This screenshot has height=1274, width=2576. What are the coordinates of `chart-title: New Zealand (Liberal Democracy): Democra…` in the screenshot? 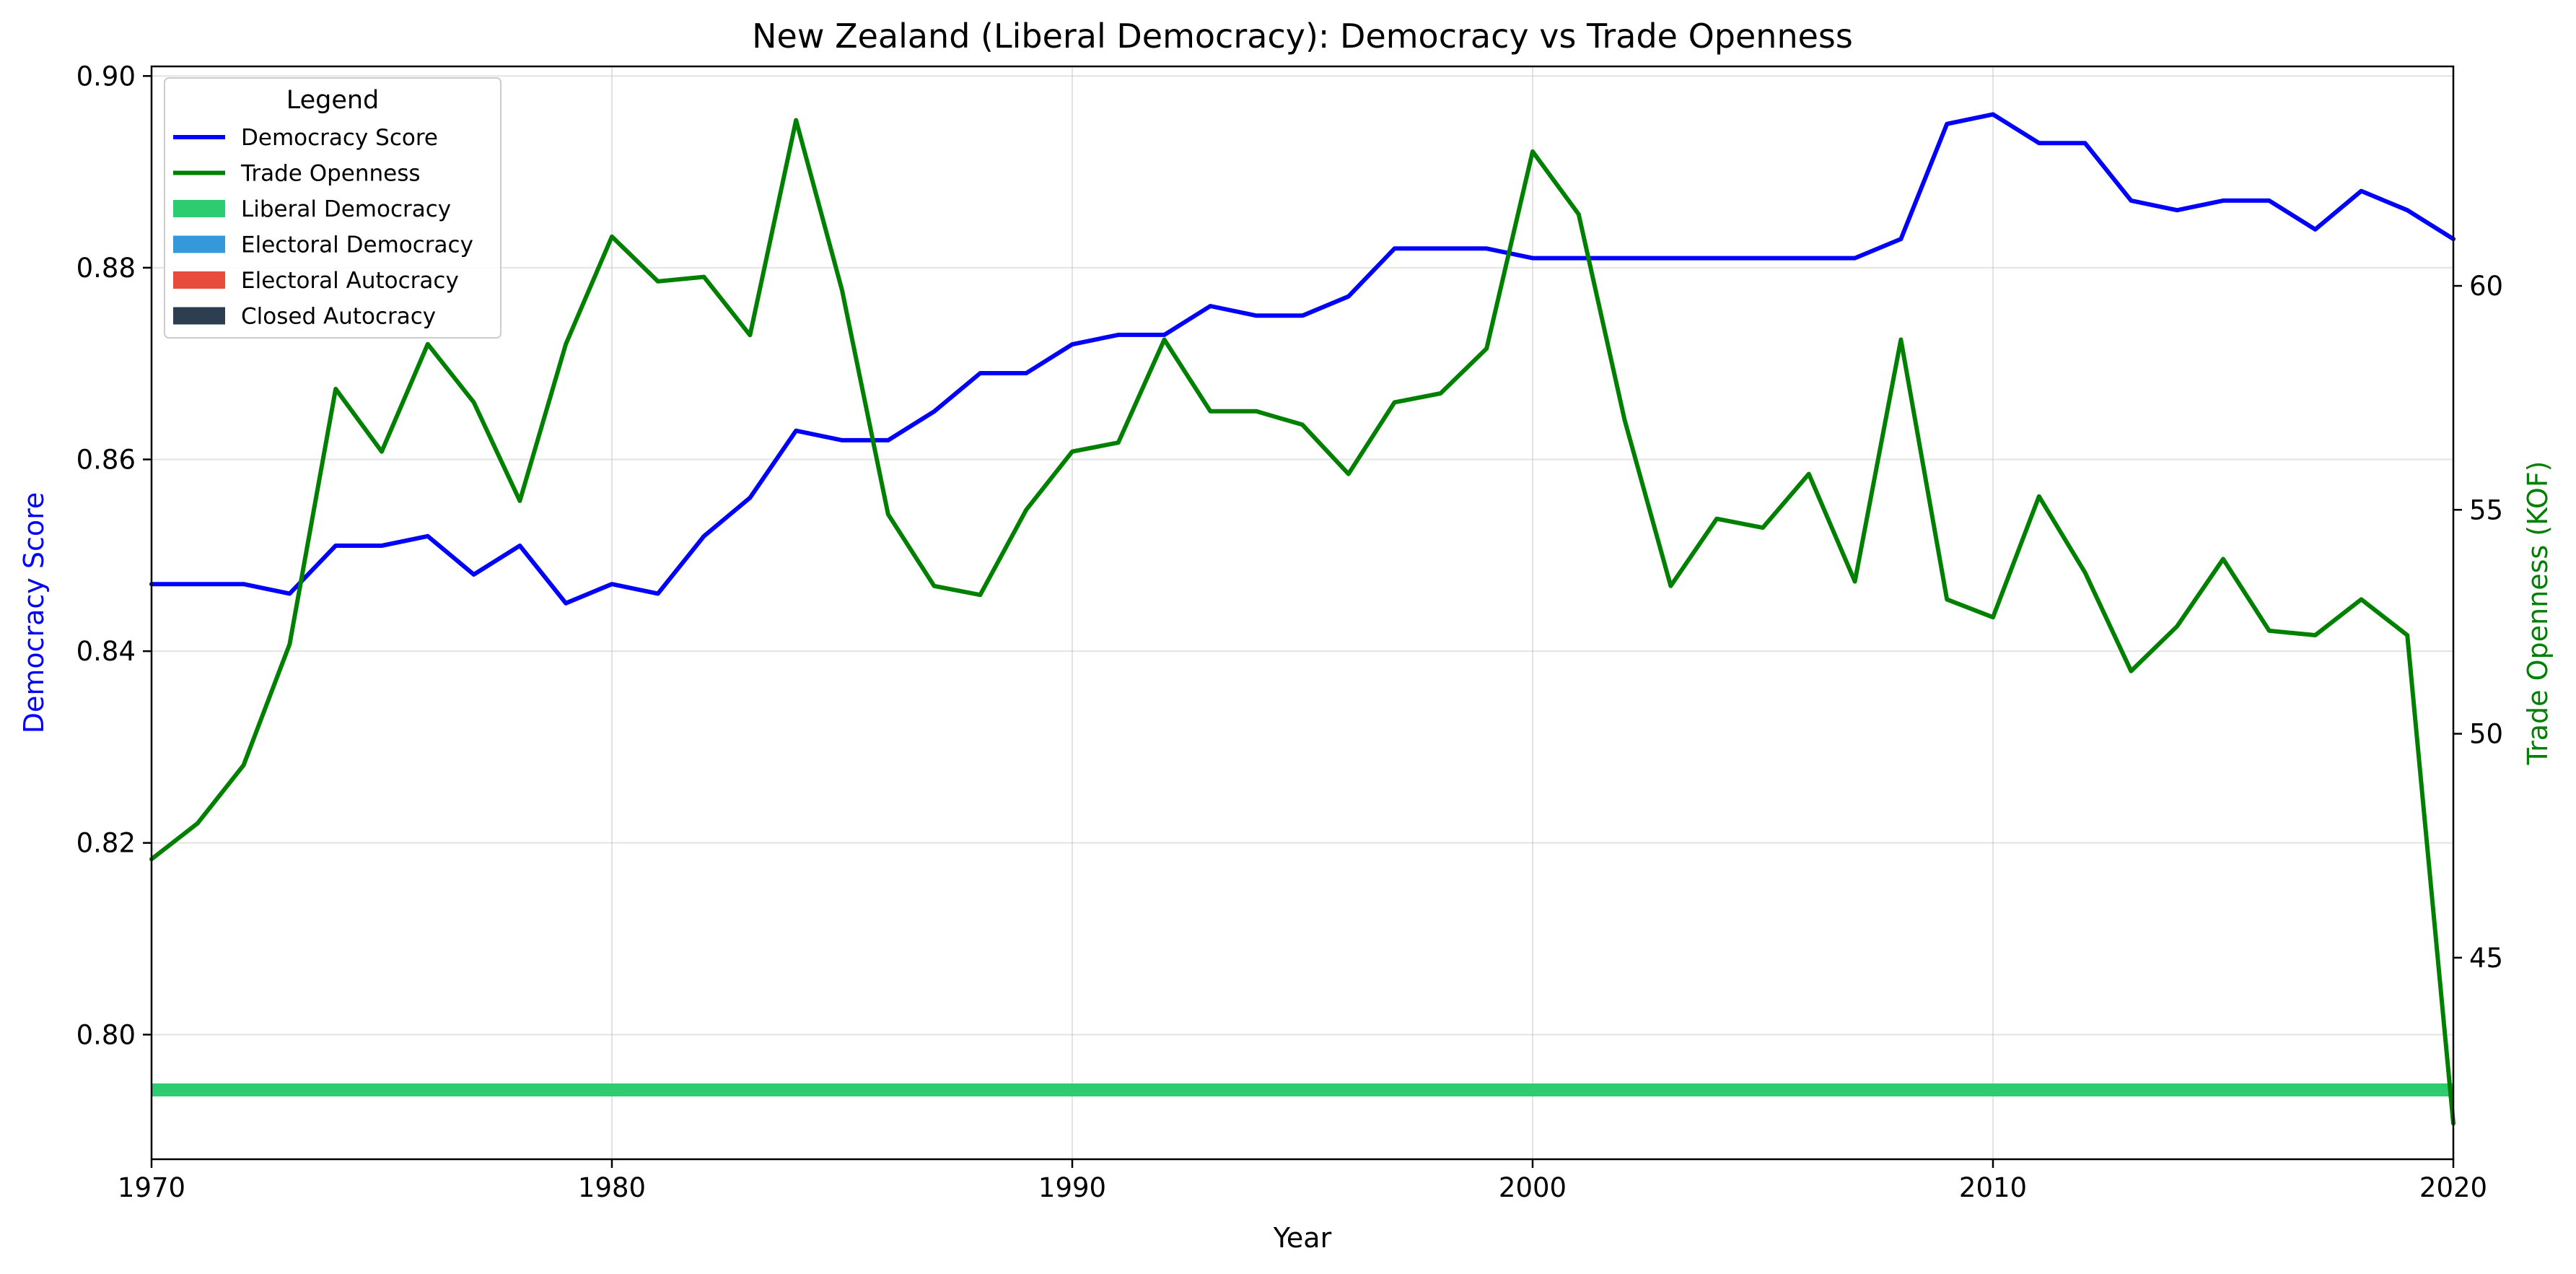 It's located at (1302, 36).